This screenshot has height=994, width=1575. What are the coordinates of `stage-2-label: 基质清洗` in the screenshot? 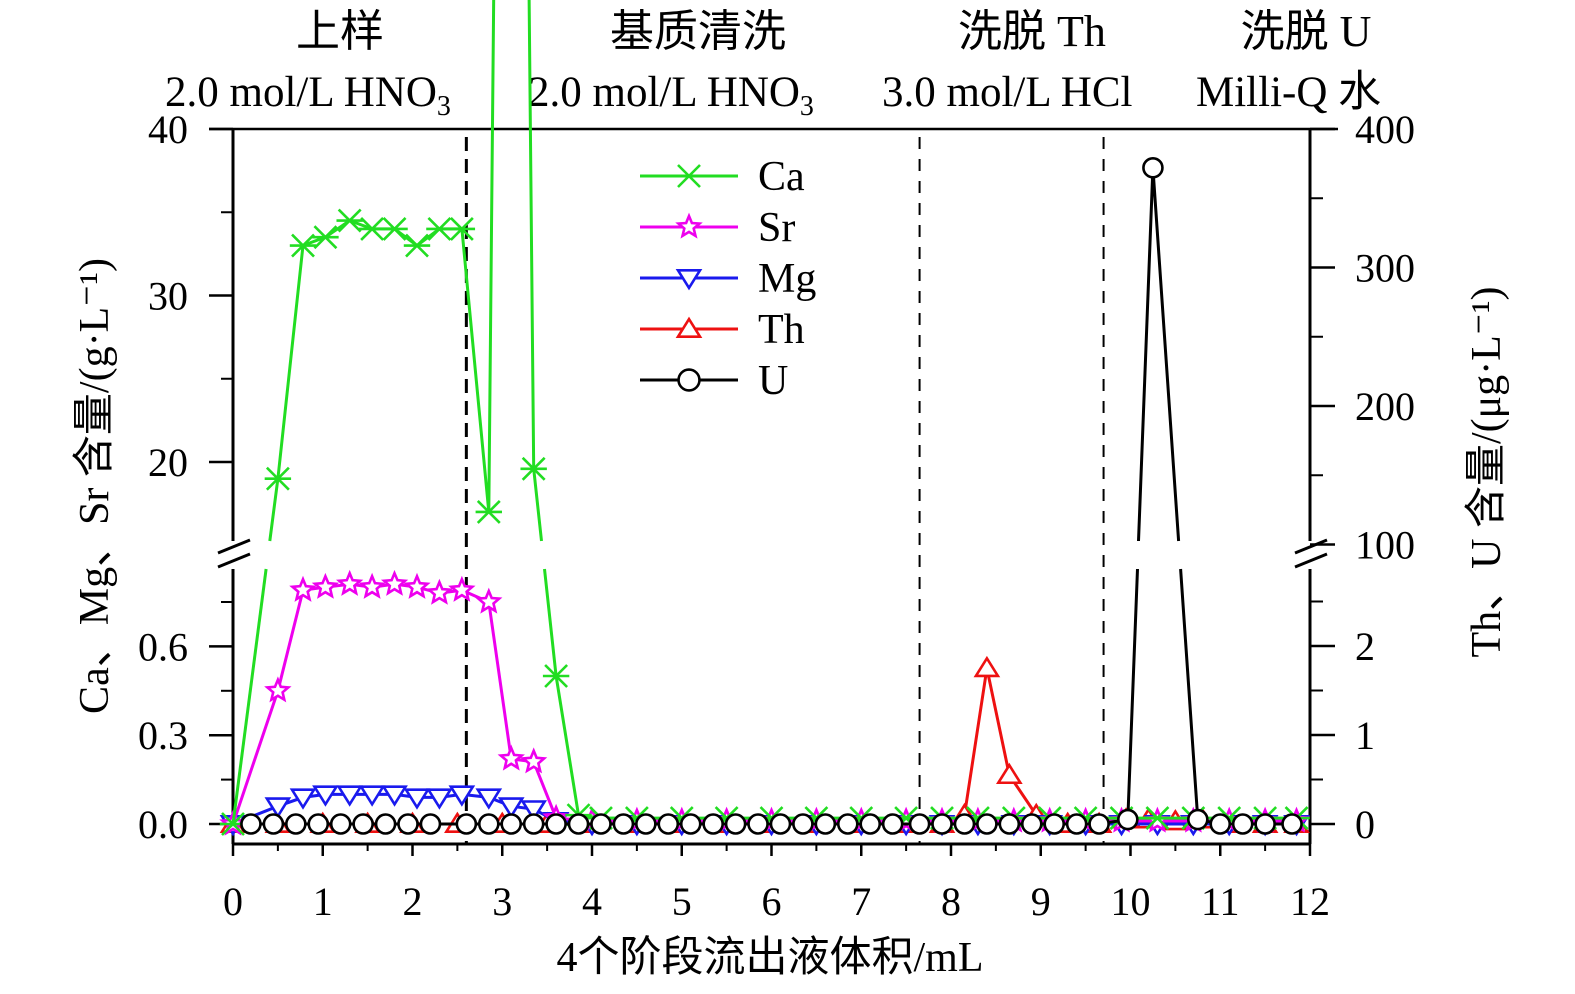 It's located at (698, 31).